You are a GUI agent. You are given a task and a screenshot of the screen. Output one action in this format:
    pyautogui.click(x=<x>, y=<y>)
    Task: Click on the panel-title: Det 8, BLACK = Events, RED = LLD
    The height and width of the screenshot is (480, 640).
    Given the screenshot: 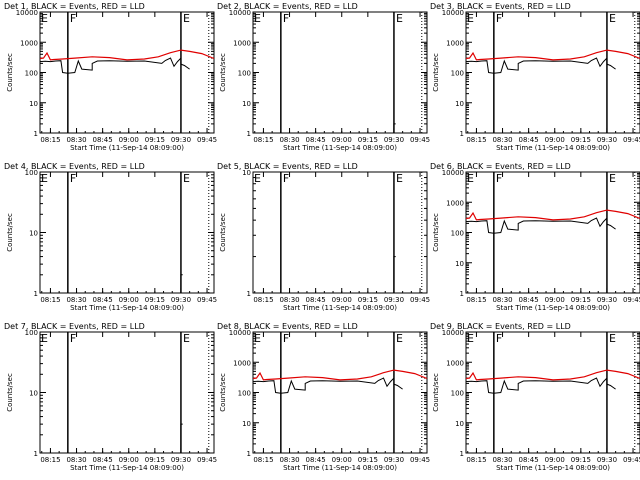 What is the action you would take?
    pyautogui.click(x=287, y=326)
    